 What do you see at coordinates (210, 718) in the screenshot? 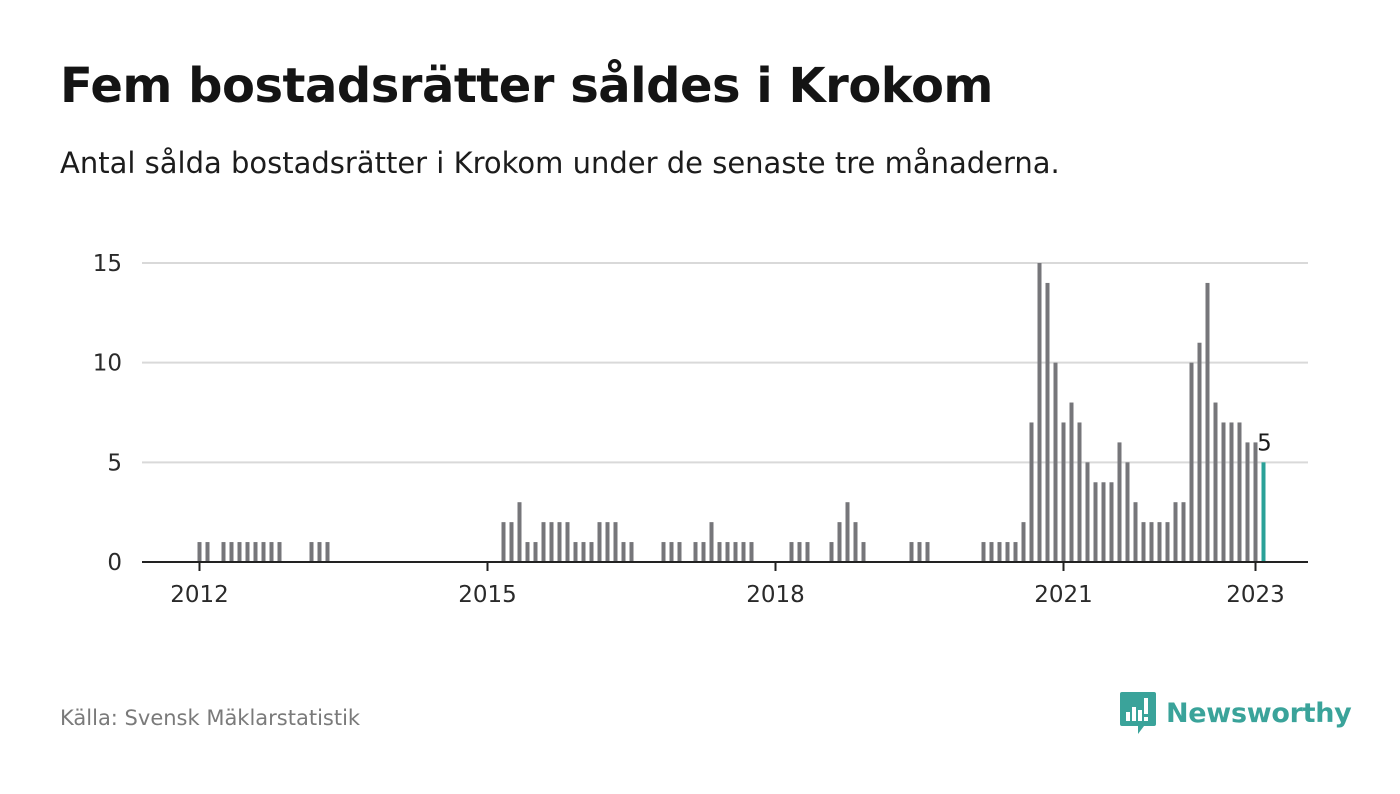
I see `source-note: Källa: Svensk Mäklarstatistik` at bounding box center [210, 718].